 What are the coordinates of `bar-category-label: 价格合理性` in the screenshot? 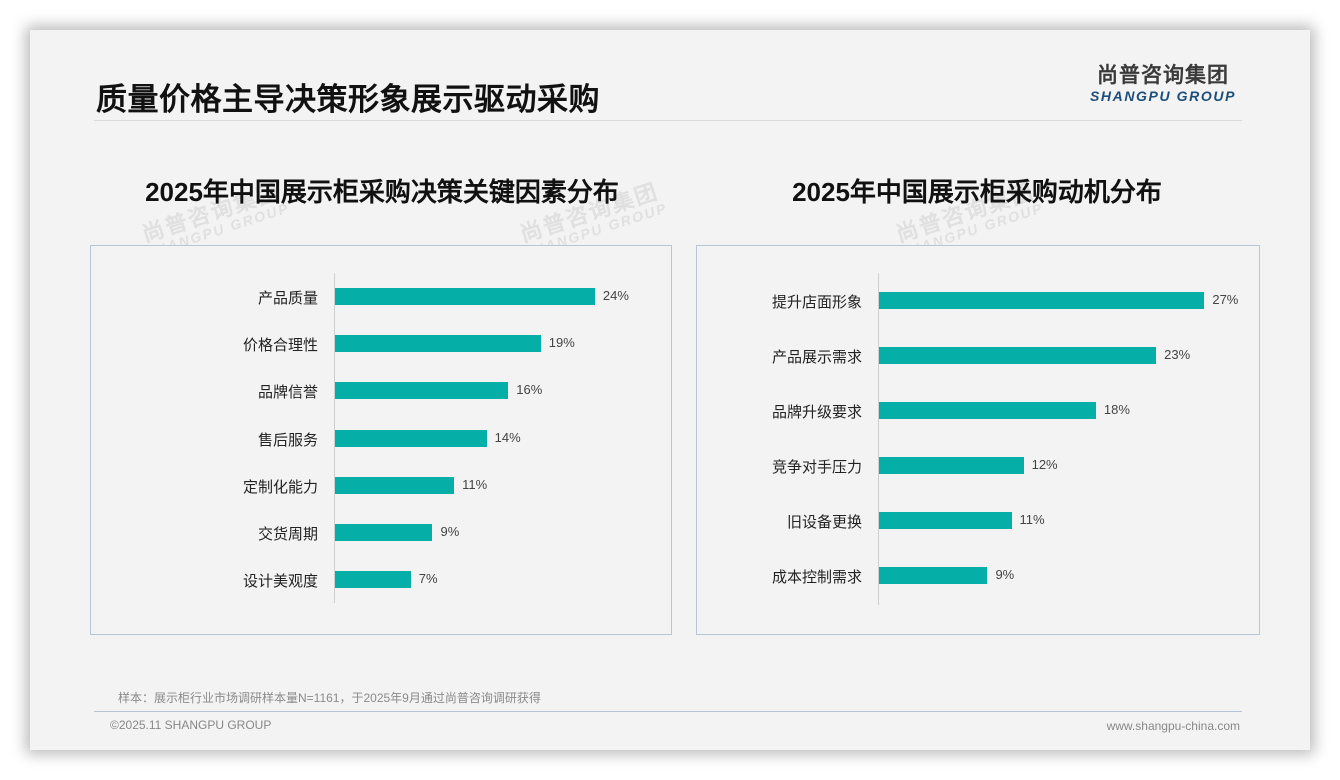 It's located at (280, 346).